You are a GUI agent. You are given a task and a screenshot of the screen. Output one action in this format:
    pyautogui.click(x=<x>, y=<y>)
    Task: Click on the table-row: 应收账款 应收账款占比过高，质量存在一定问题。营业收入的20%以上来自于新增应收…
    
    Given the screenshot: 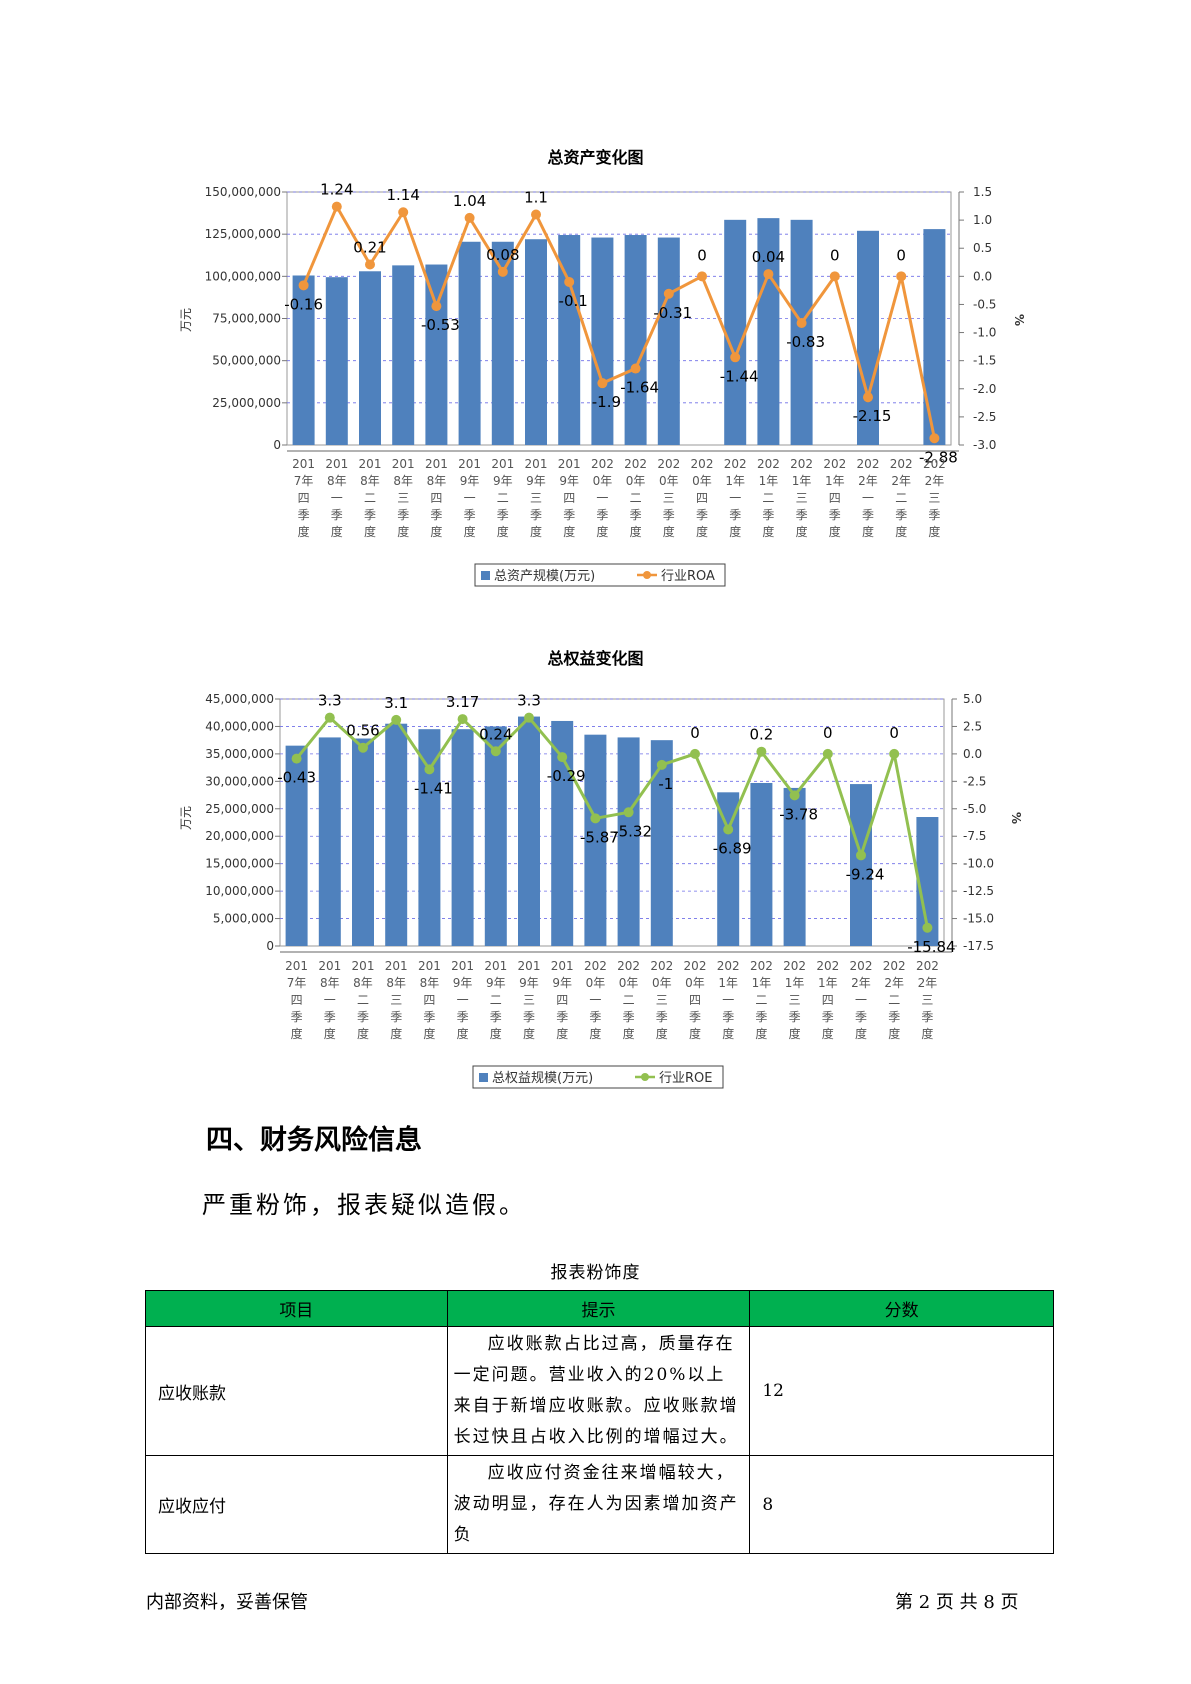 What is the action you would take?
    pyautogui.click(x=599, y=1391)
    